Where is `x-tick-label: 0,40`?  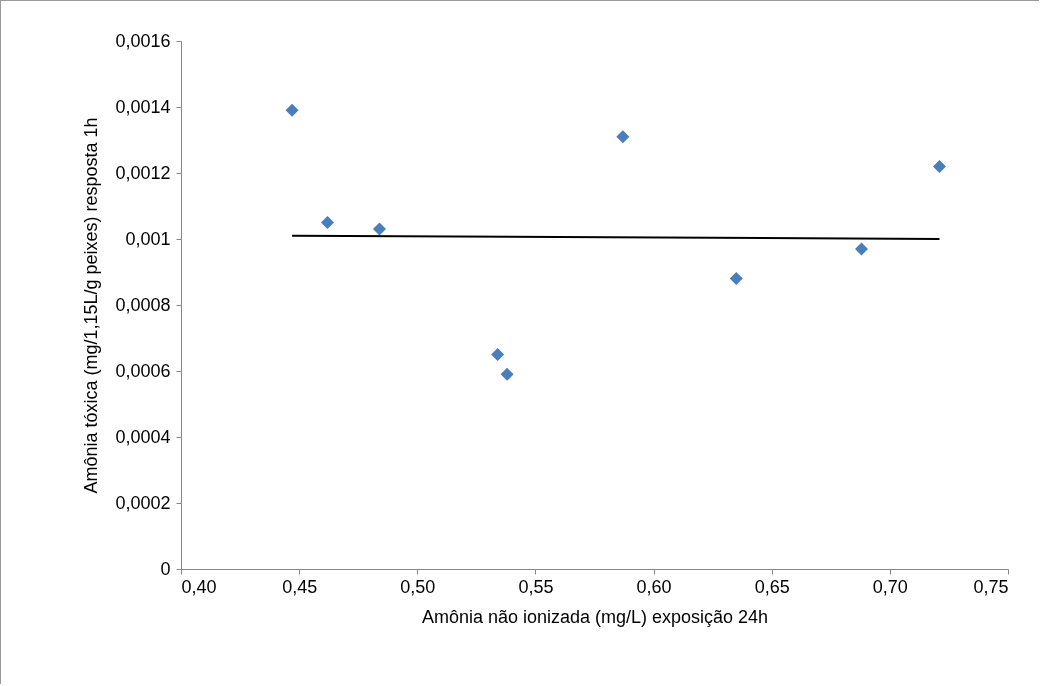 x-tick-label: 0,40 is located at coordinates (199, 586).